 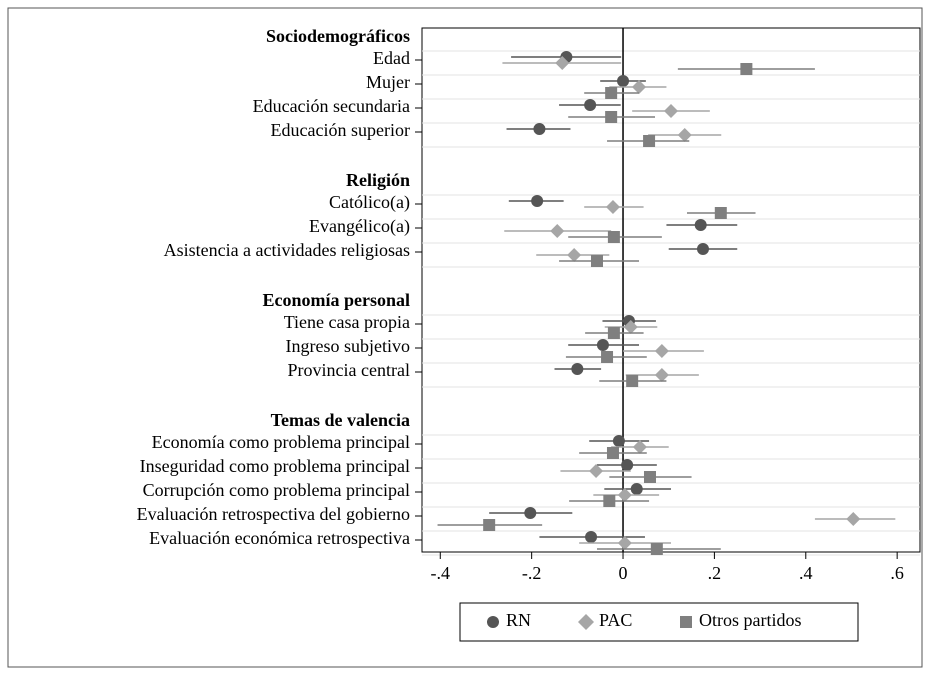 I want to click on y-tick-label: Ingreso subjetivo, so click(x=348, y=346).